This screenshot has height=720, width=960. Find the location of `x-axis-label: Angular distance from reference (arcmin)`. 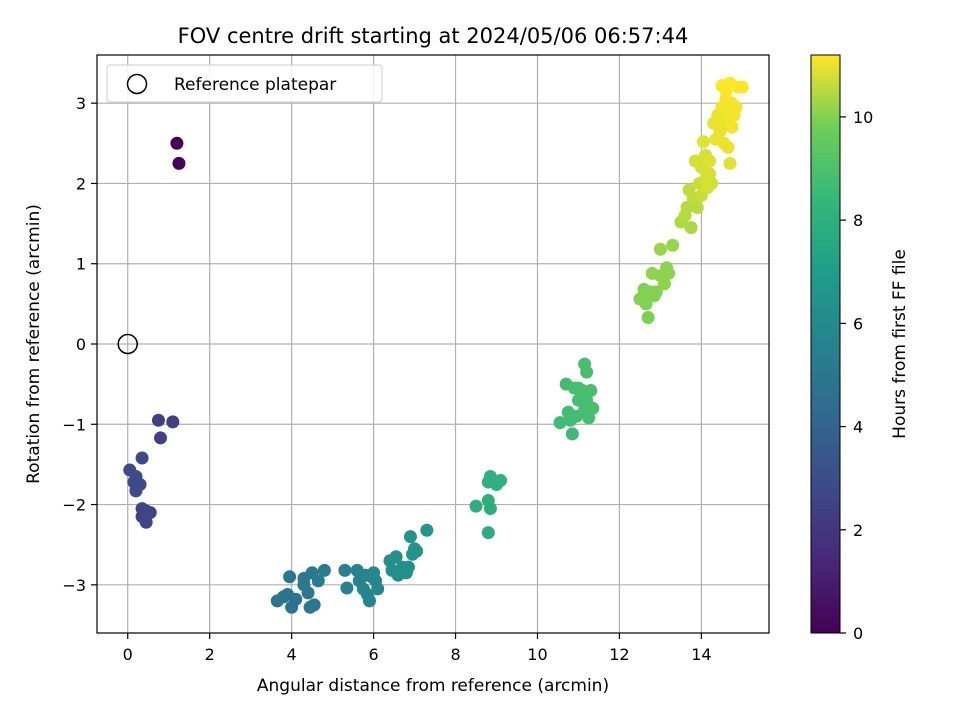

x-axis-label: Angular distance from reference (arcmin) is located at coordinates (433, 686).